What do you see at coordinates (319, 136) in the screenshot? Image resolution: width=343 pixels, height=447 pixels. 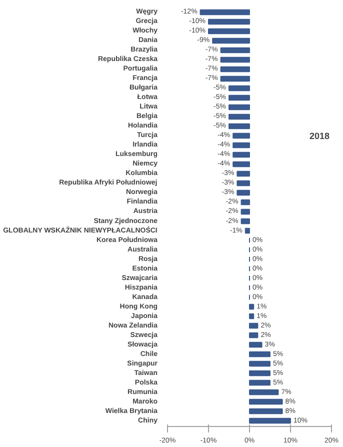 I see `annotation: 2018` at bounding box center [319, 136].